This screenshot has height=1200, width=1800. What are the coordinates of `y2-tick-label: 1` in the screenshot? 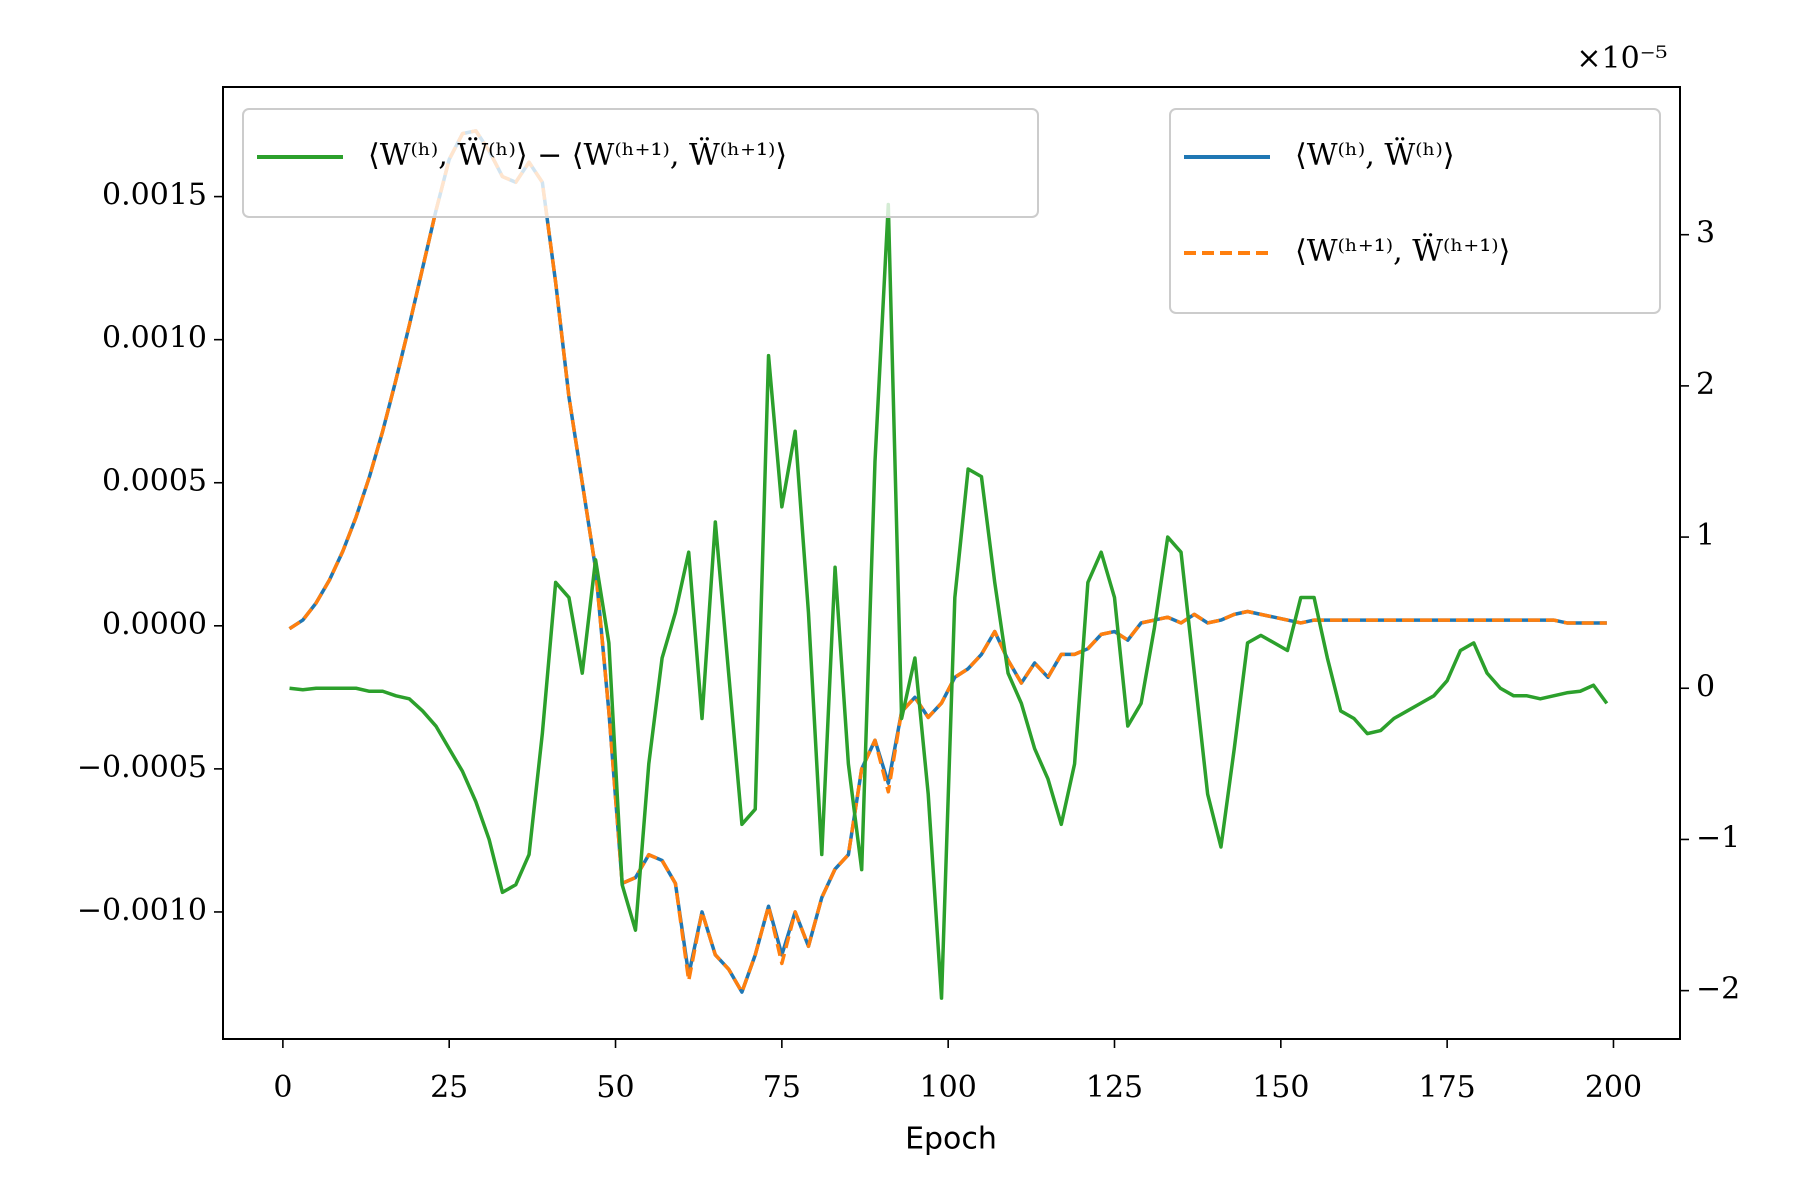 It's located at (1705, 535).